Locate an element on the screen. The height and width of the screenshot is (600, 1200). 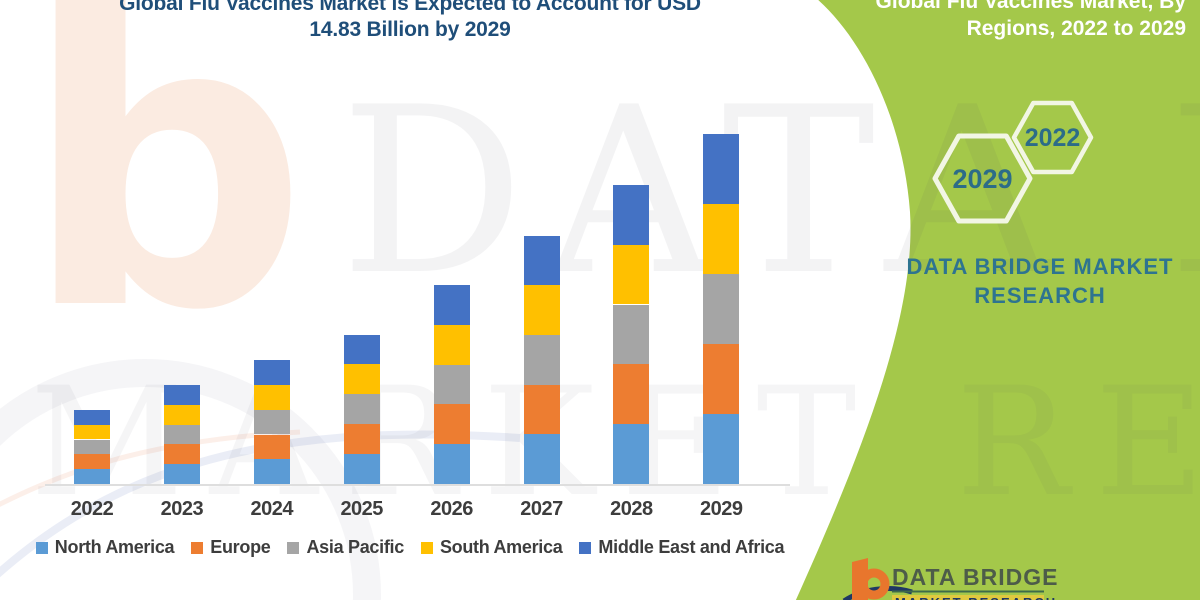
footer-logo-underline is located at coordinates (968, 591).